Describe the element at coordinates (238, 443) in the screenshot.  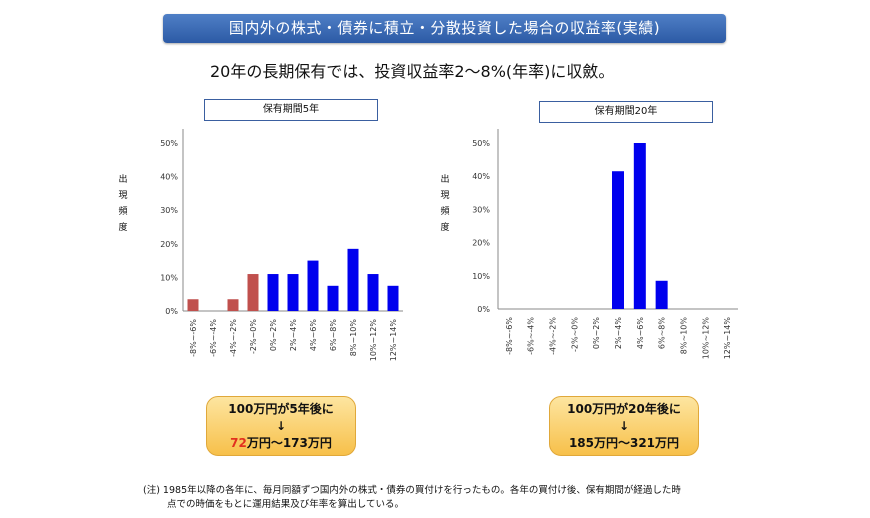
I see `result-min-value: 72` at that location.